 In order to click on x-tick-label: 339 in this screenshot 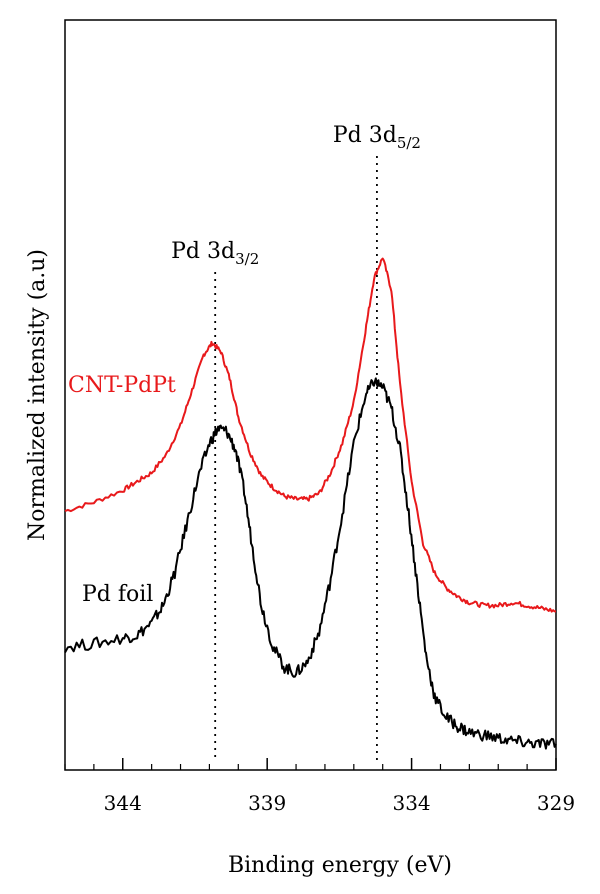, I will do `click(267, 803)`.